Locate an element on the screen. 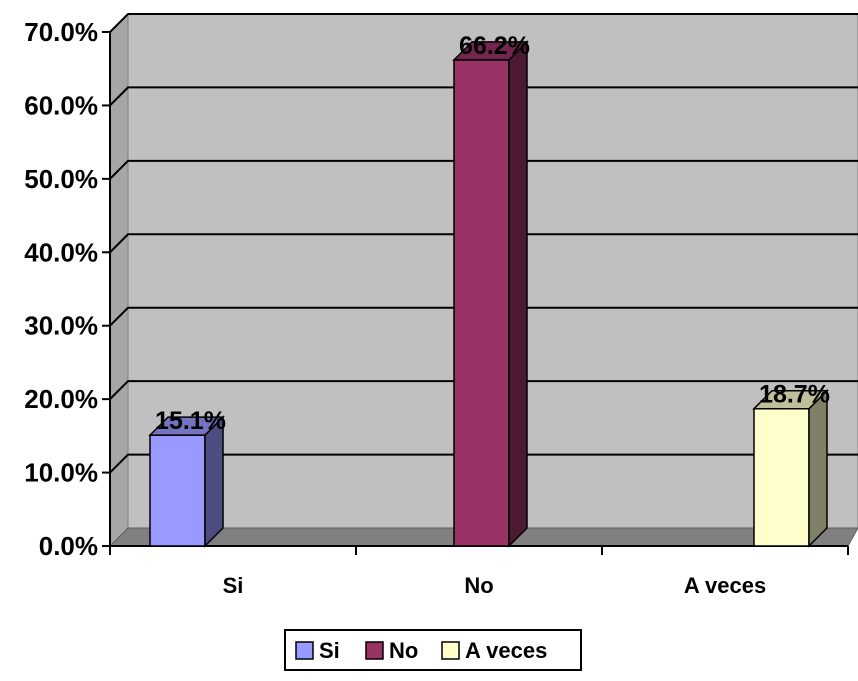 The width and height of the screenshot is (858, 681). side-wall is located at coordinates (119, 280).